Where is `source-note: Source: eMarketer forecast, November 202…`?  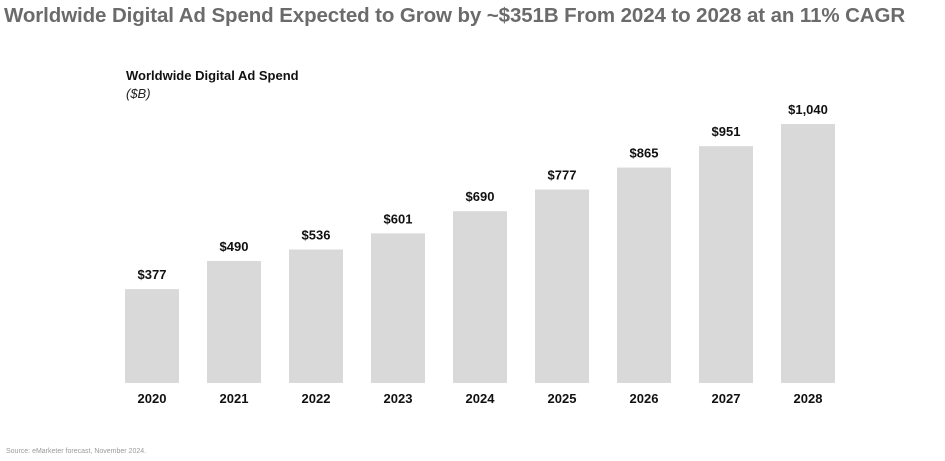
source-note: Source: eMarketer forecast, November 202… is located at coordinates (76, 451).